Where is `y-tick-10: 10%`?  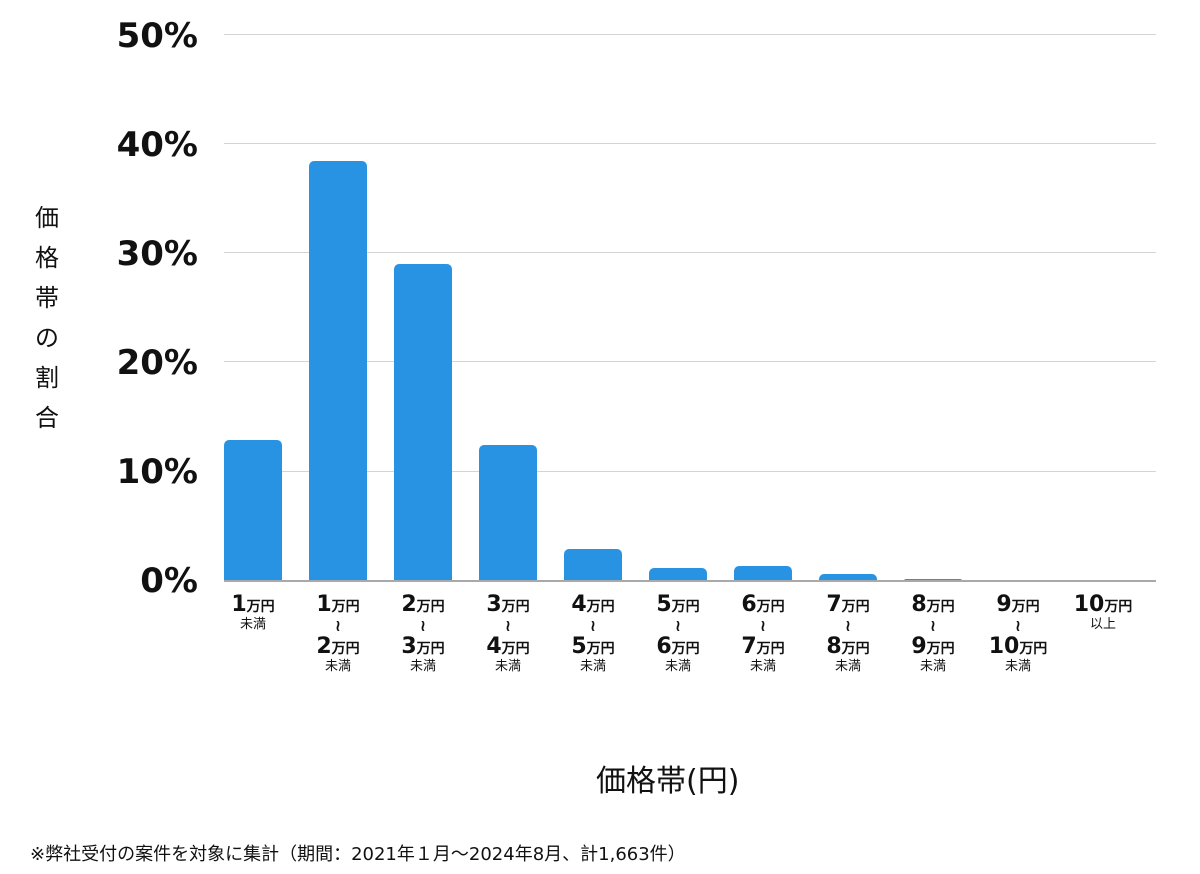 y-tick-10: 10% is located at coordinates (157, 472).